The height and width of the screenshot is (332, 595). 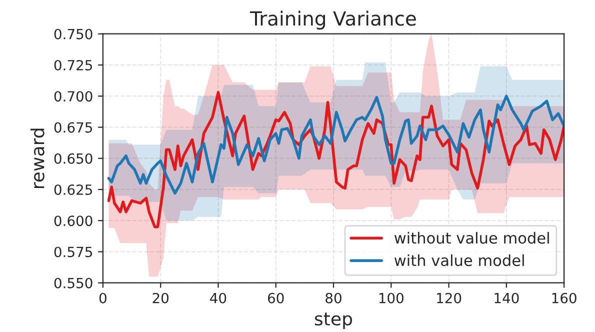 I want to click on x-tick-label: 100, so click(x=391, y=298).